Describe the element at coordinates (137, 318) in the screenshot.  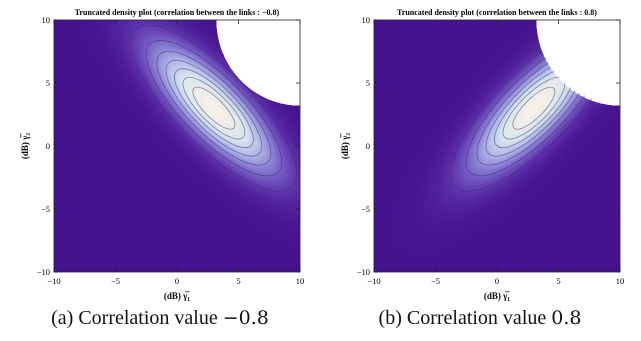
I see `caption-a-prefix: (a) Correlation value` at that location.